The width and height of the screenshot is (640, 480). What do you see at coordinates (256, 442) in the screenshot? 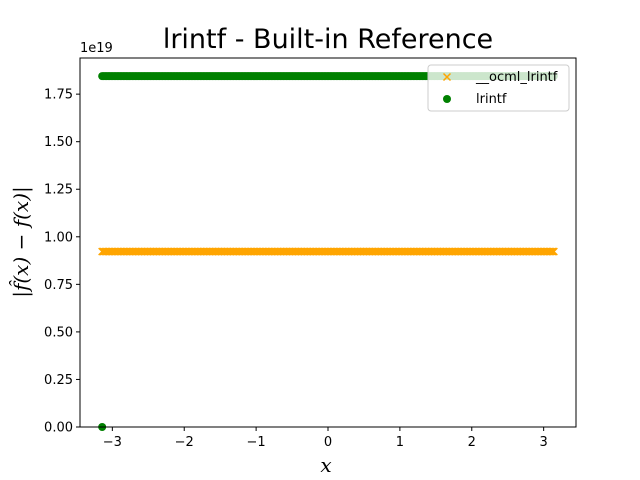
I see `x-tick-label: −1` at bounding box center [256, 442].